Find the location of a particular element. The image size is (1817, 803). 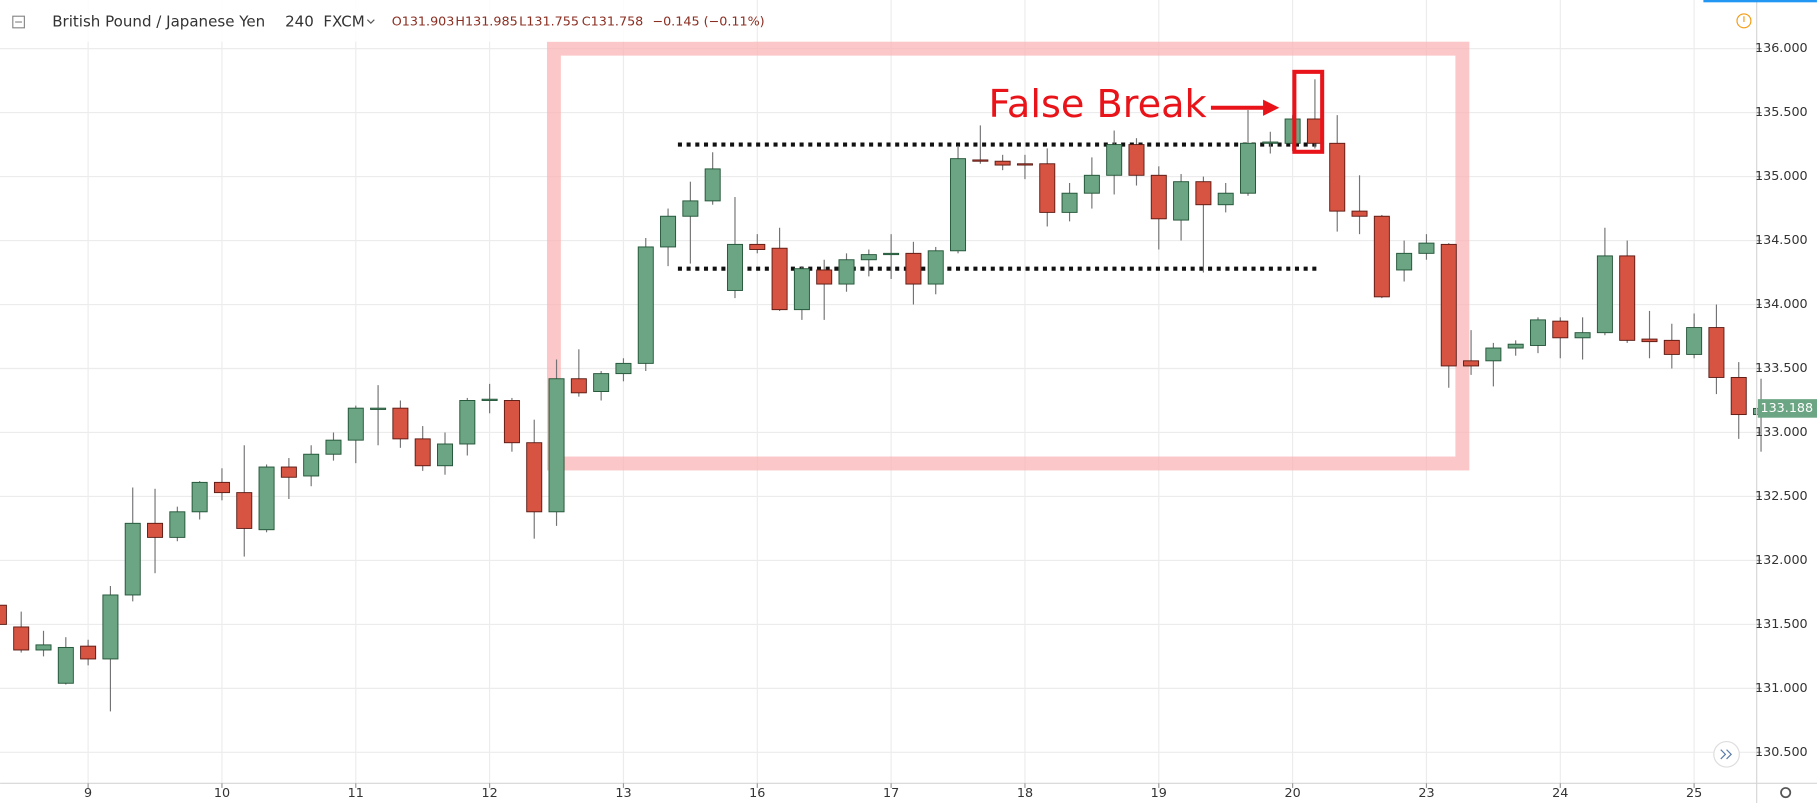

y-tick-label: 131.500 is located at coordinates (1781, 624).